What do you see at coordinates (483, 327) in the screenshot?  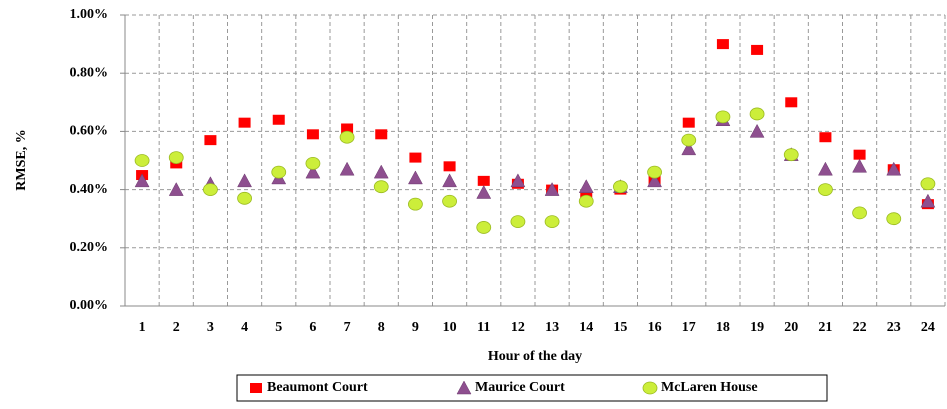 I see `x-tick-label: 11` at bounding box center [483, 327].